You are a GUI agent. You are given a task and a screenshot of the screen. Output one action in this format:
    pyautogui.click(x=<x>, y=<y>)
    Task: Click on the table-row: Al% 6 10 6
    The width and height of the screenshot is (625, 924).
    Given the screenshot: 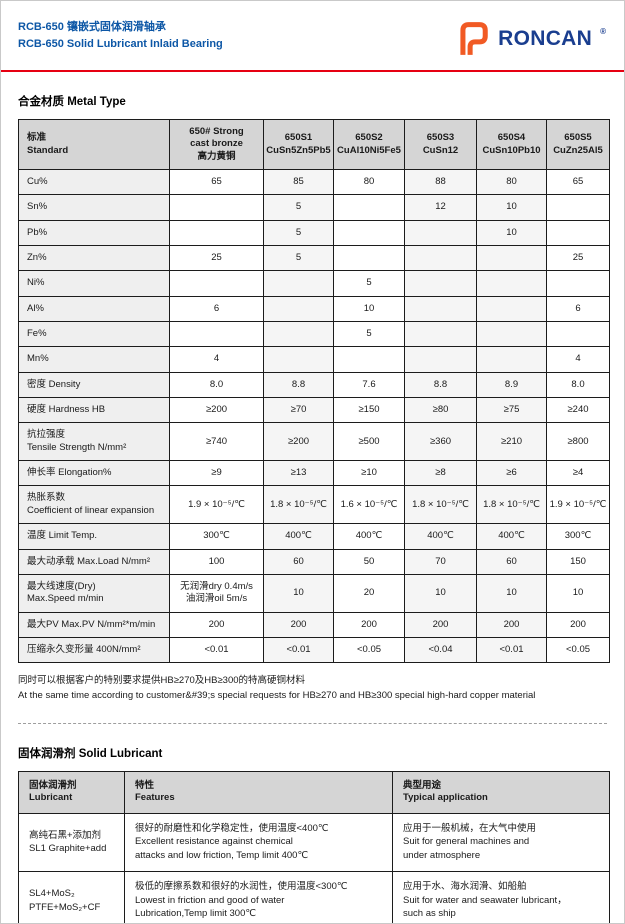 What is the action you would take?
    pyautogui.click(x=314, y=309)
    